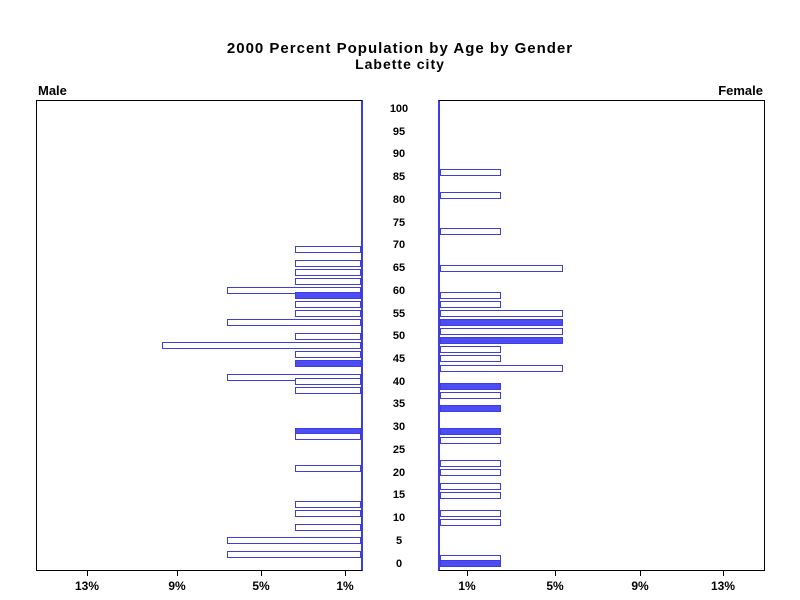 The height and width of the screenshot is (600, 800). I want to click on female-age-73-bar, so click(470, 231).